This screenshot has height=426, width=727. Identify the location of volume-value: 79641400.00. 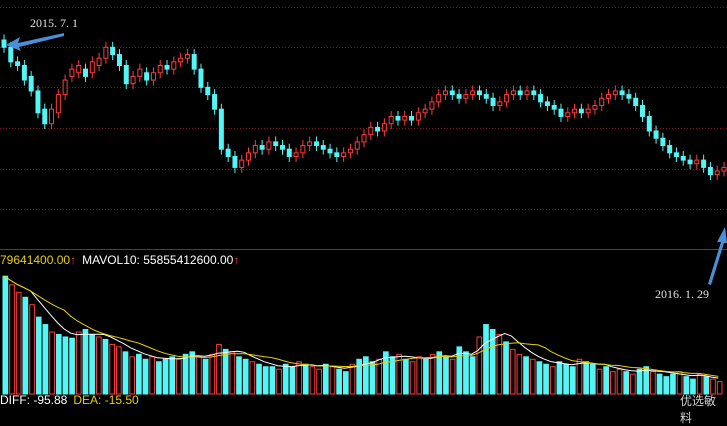
(35, 260).